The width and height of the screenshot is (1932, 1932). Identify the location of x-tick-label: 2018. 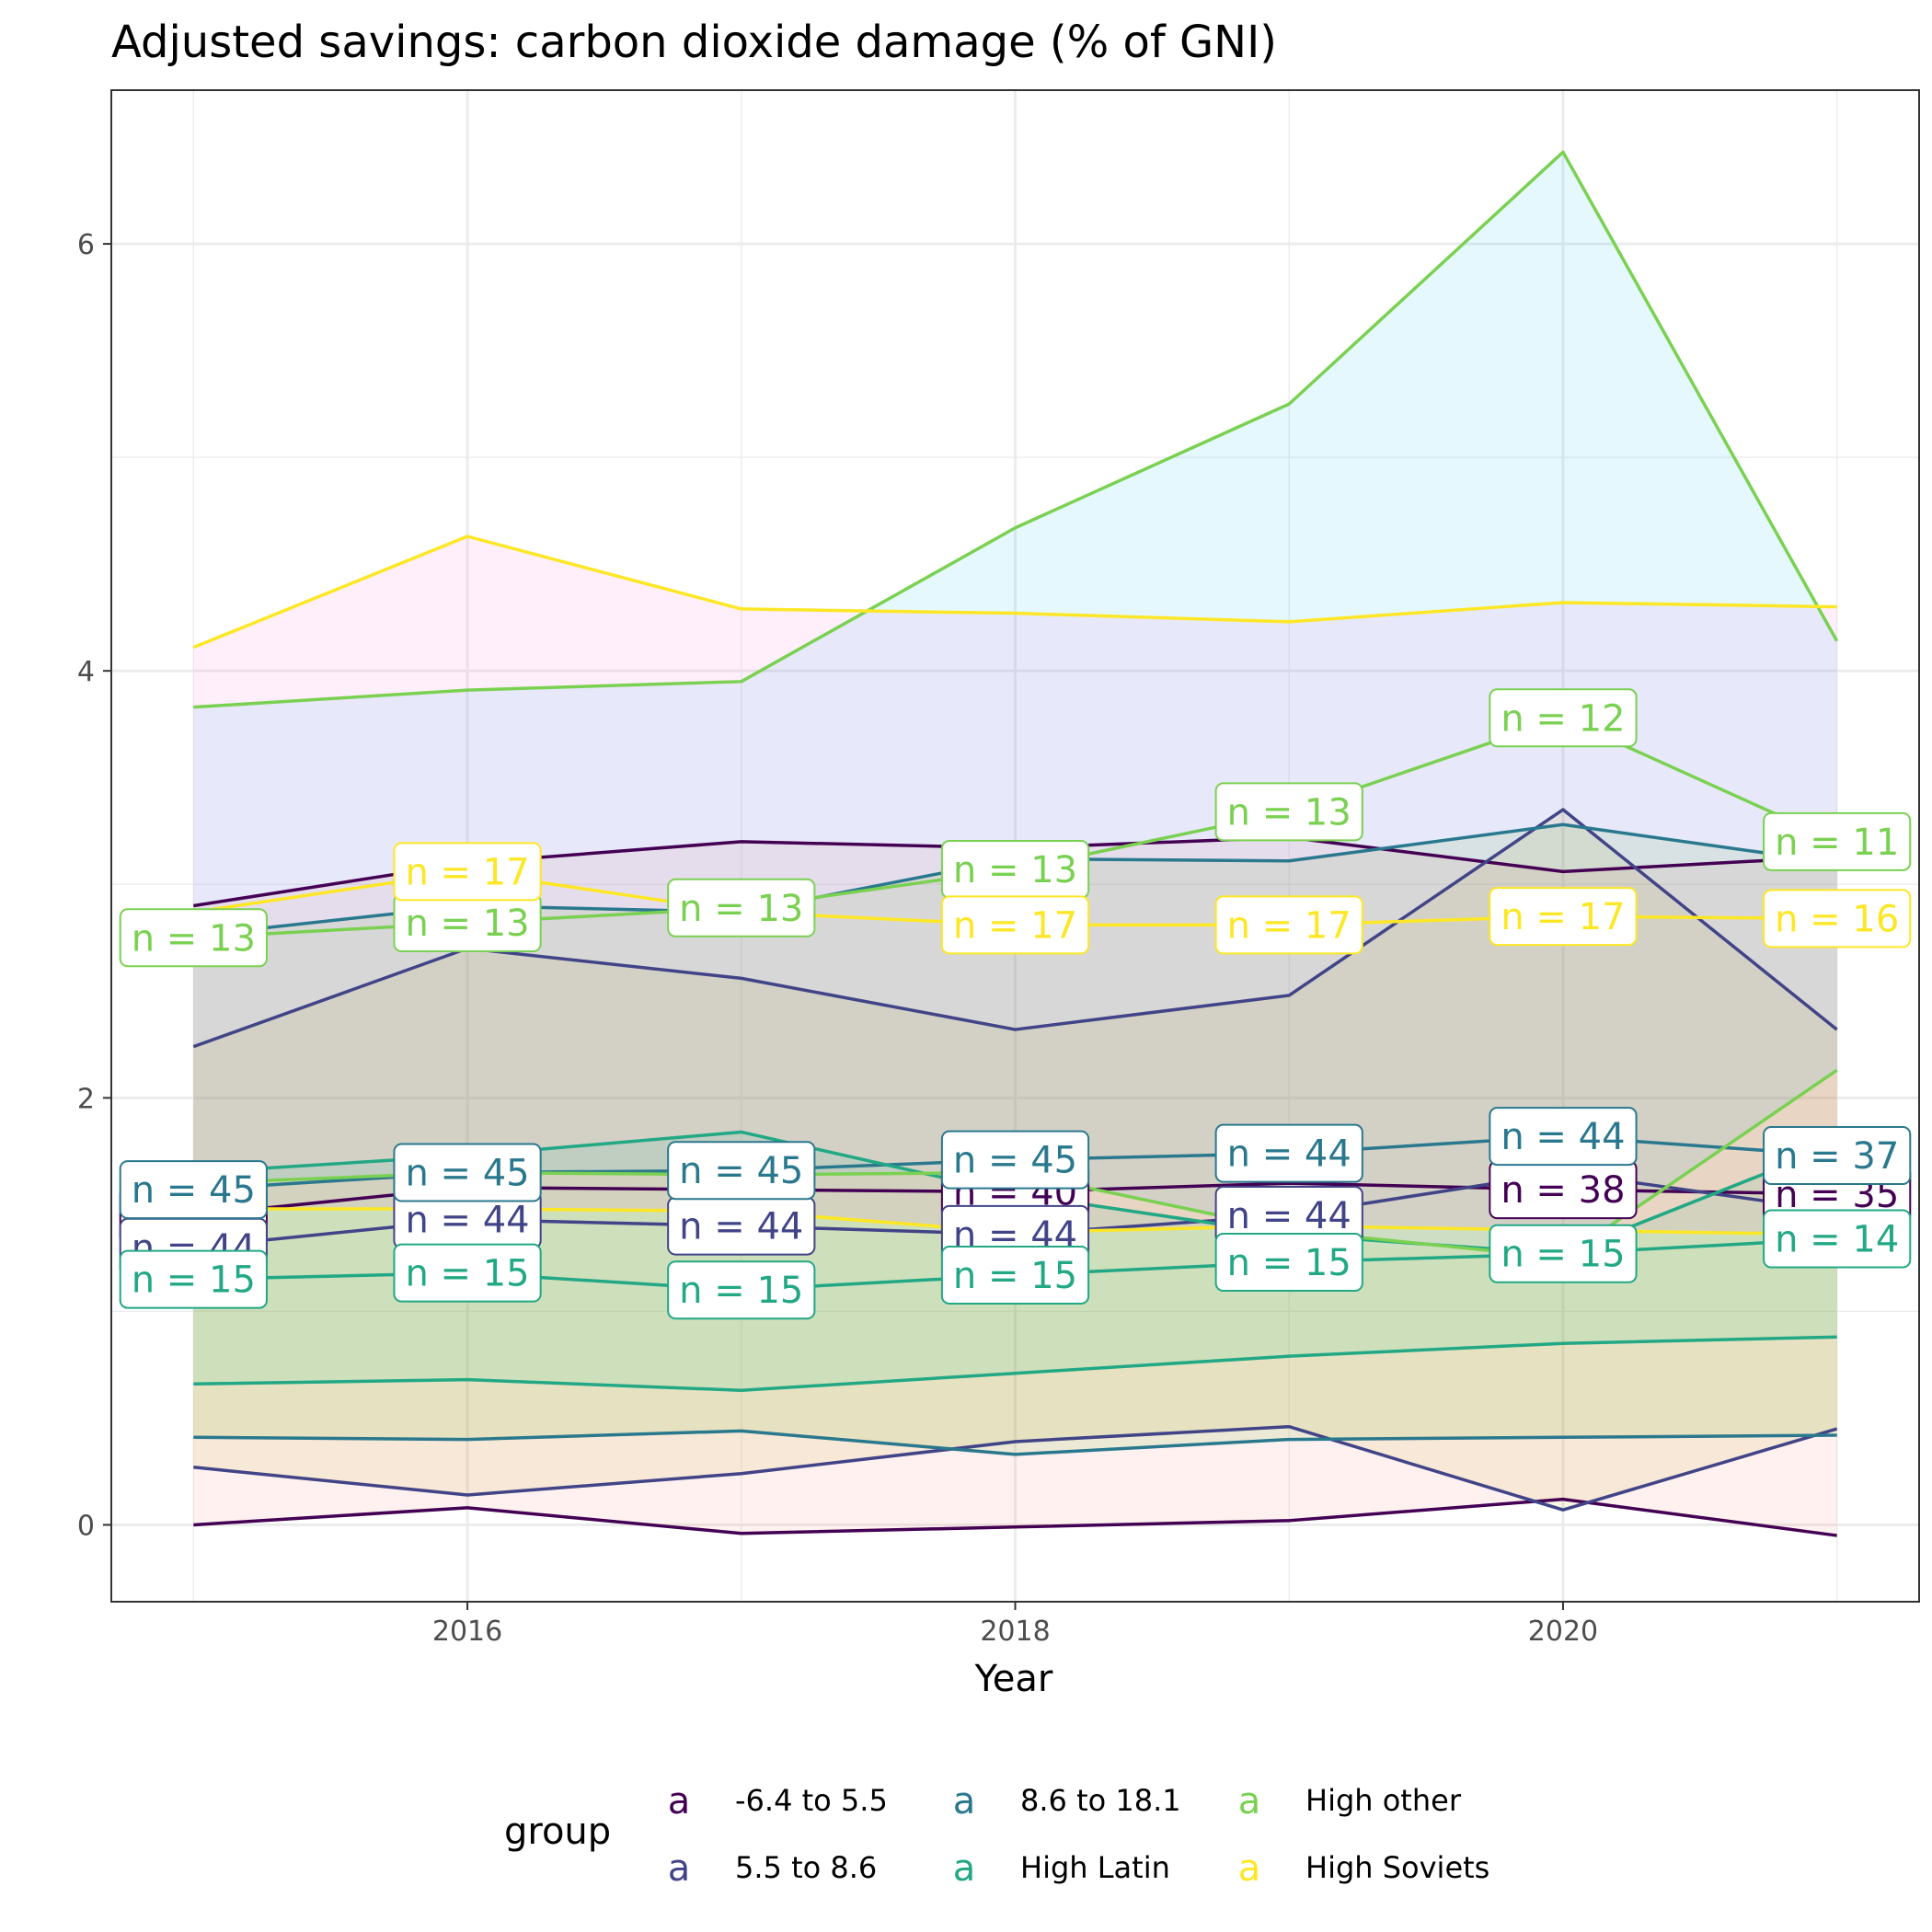
(1015, 1632).